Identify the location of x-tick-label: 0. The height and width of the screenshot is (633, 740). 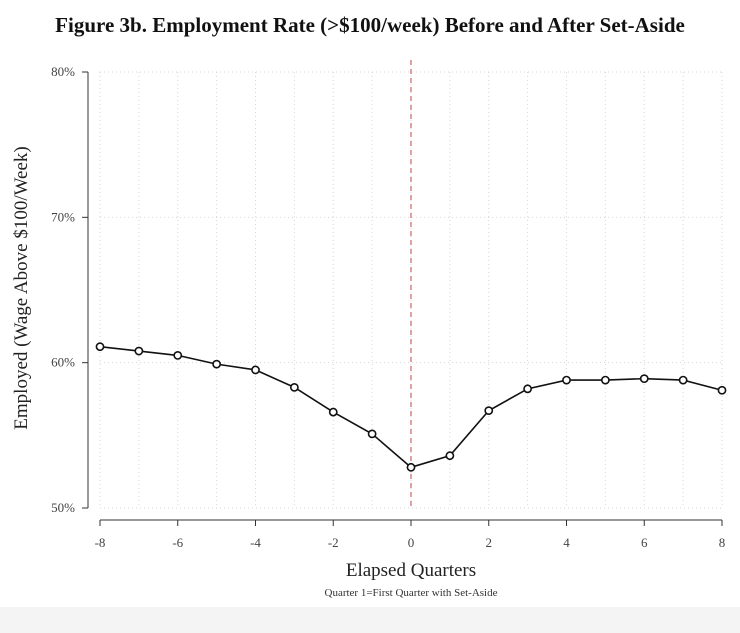
(411, 542).